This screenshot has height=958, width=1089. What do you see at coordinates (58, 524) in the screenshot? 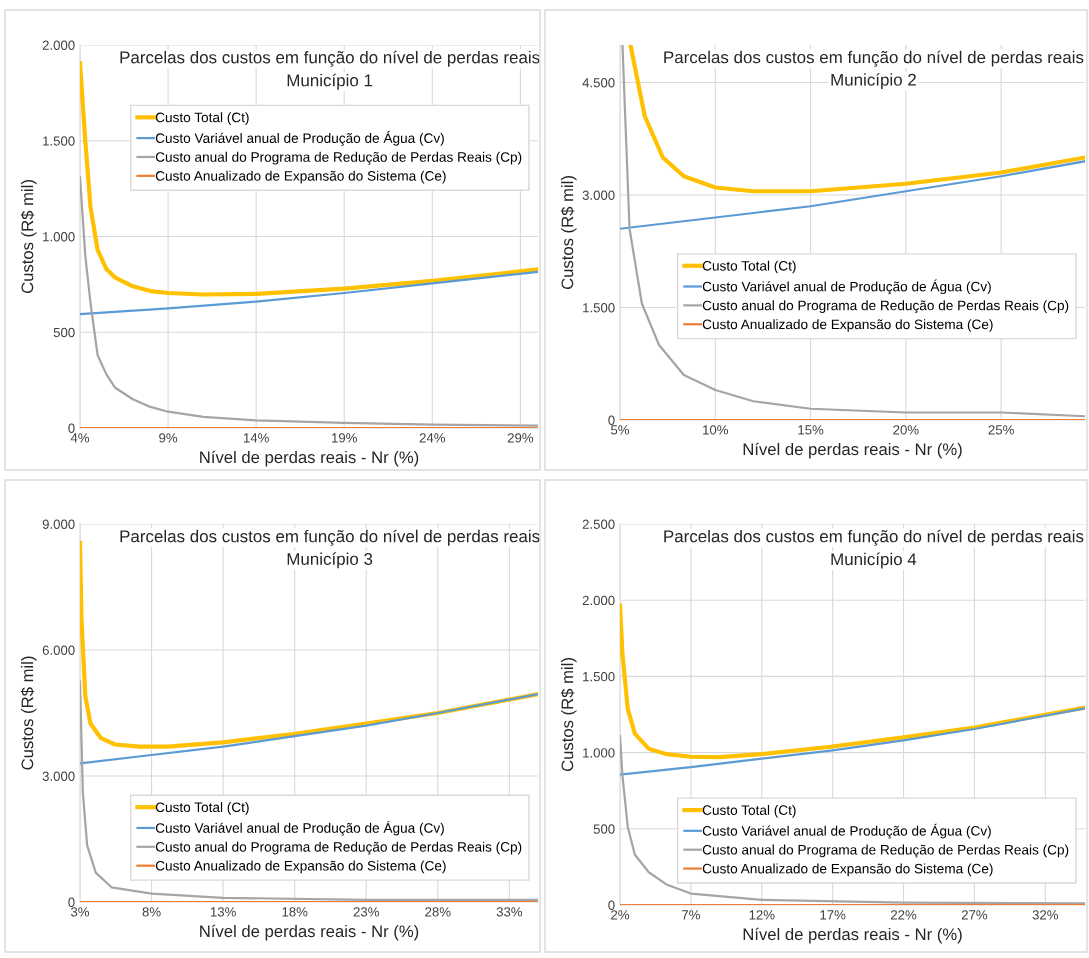
I see `y-tick-label: 9.000` at bounding box center [58, 524].